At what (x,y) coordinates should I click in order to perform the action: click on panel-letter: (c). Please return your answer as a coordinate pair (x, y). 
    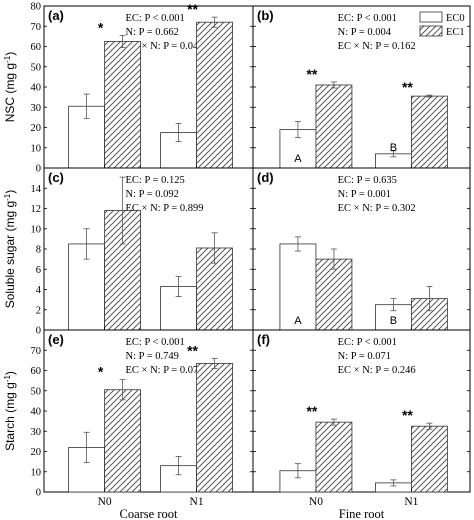
    Looking at the image, I should click on (56, 177).